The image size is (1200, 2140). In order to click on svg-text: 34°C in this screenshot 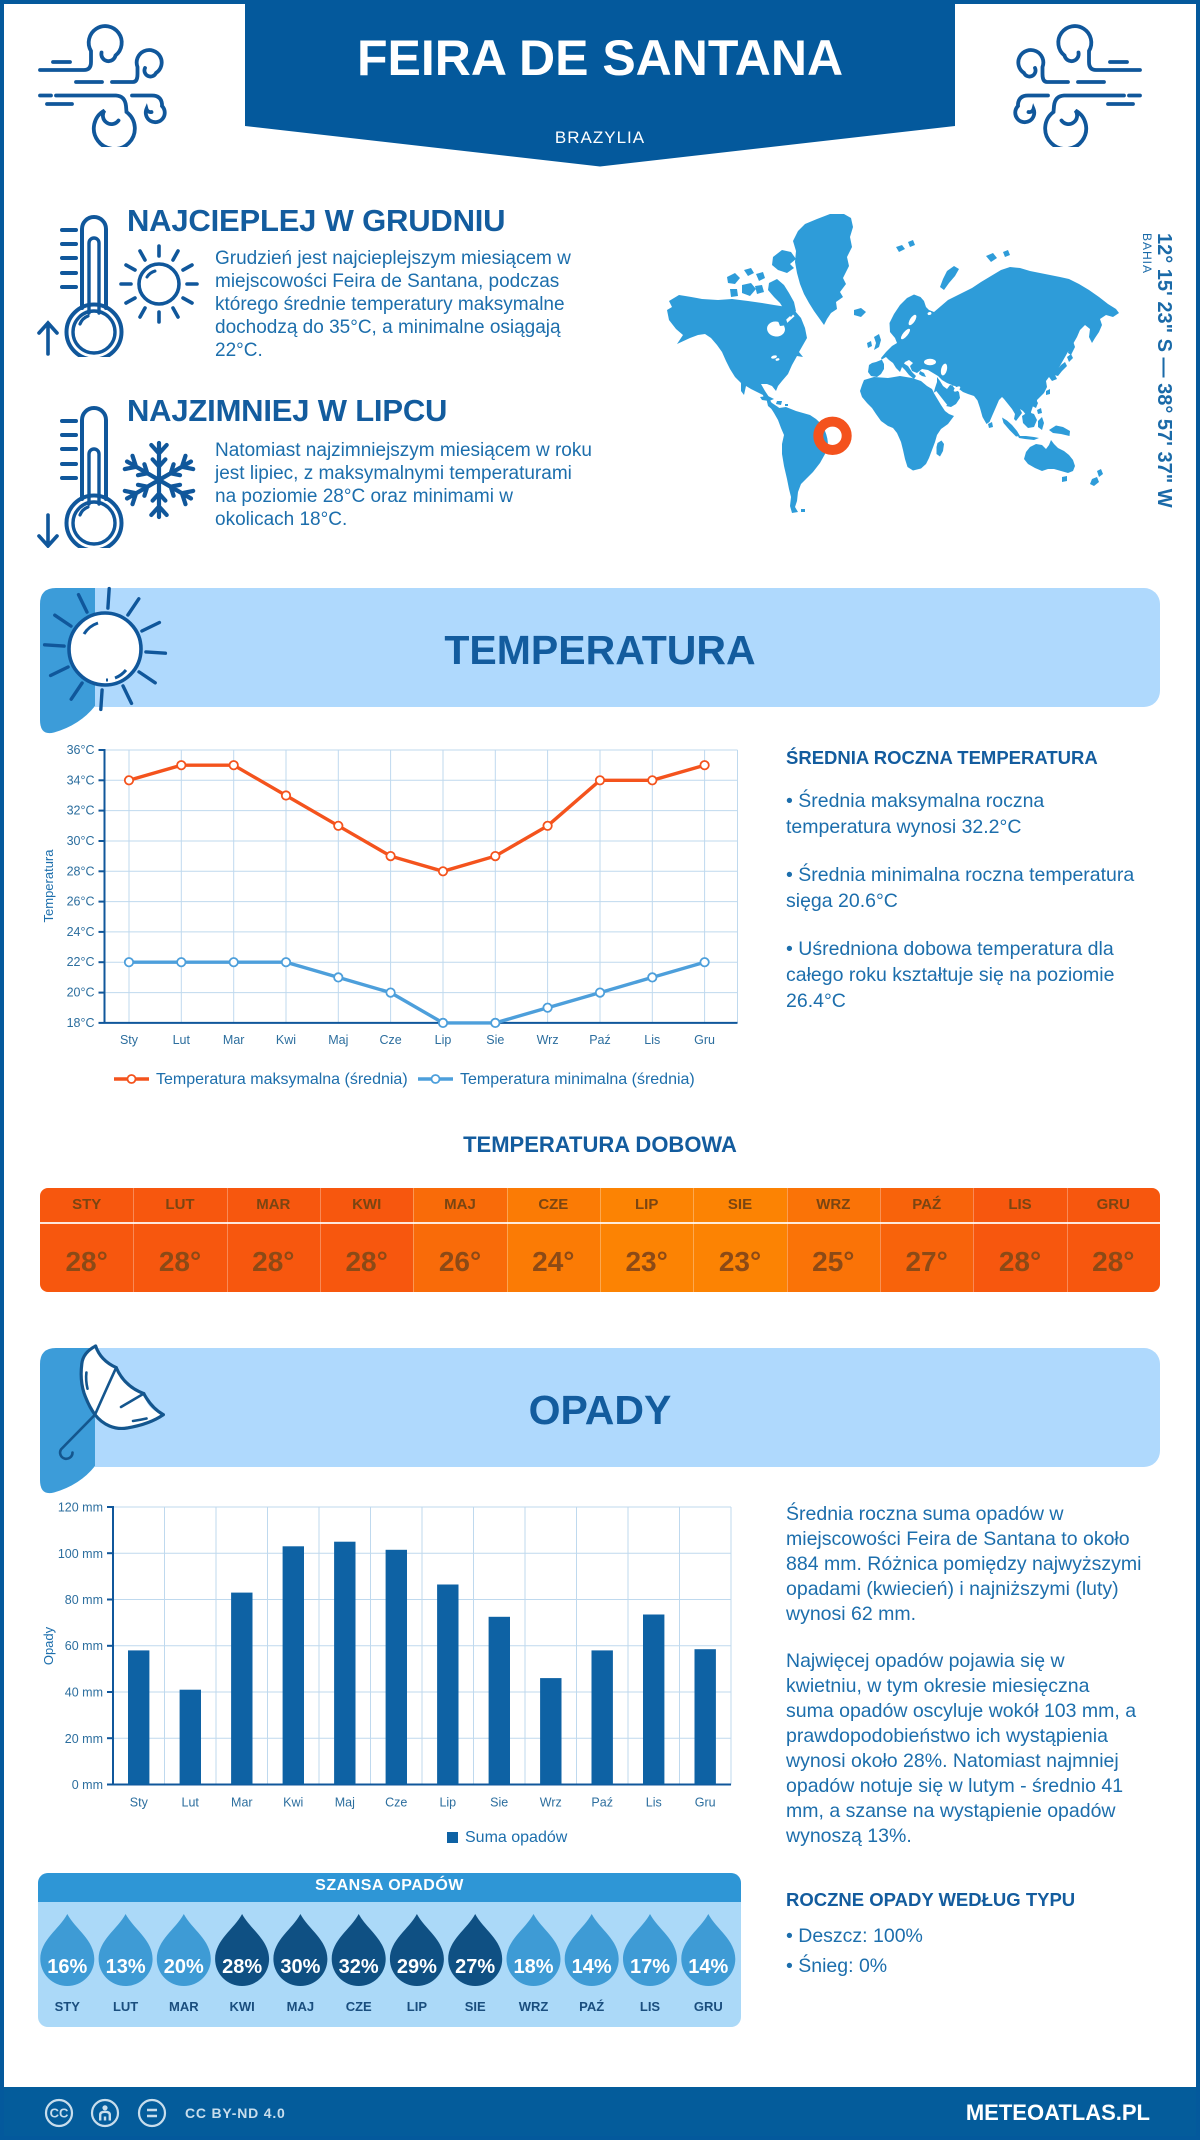, I will do `click(81, 780)`.